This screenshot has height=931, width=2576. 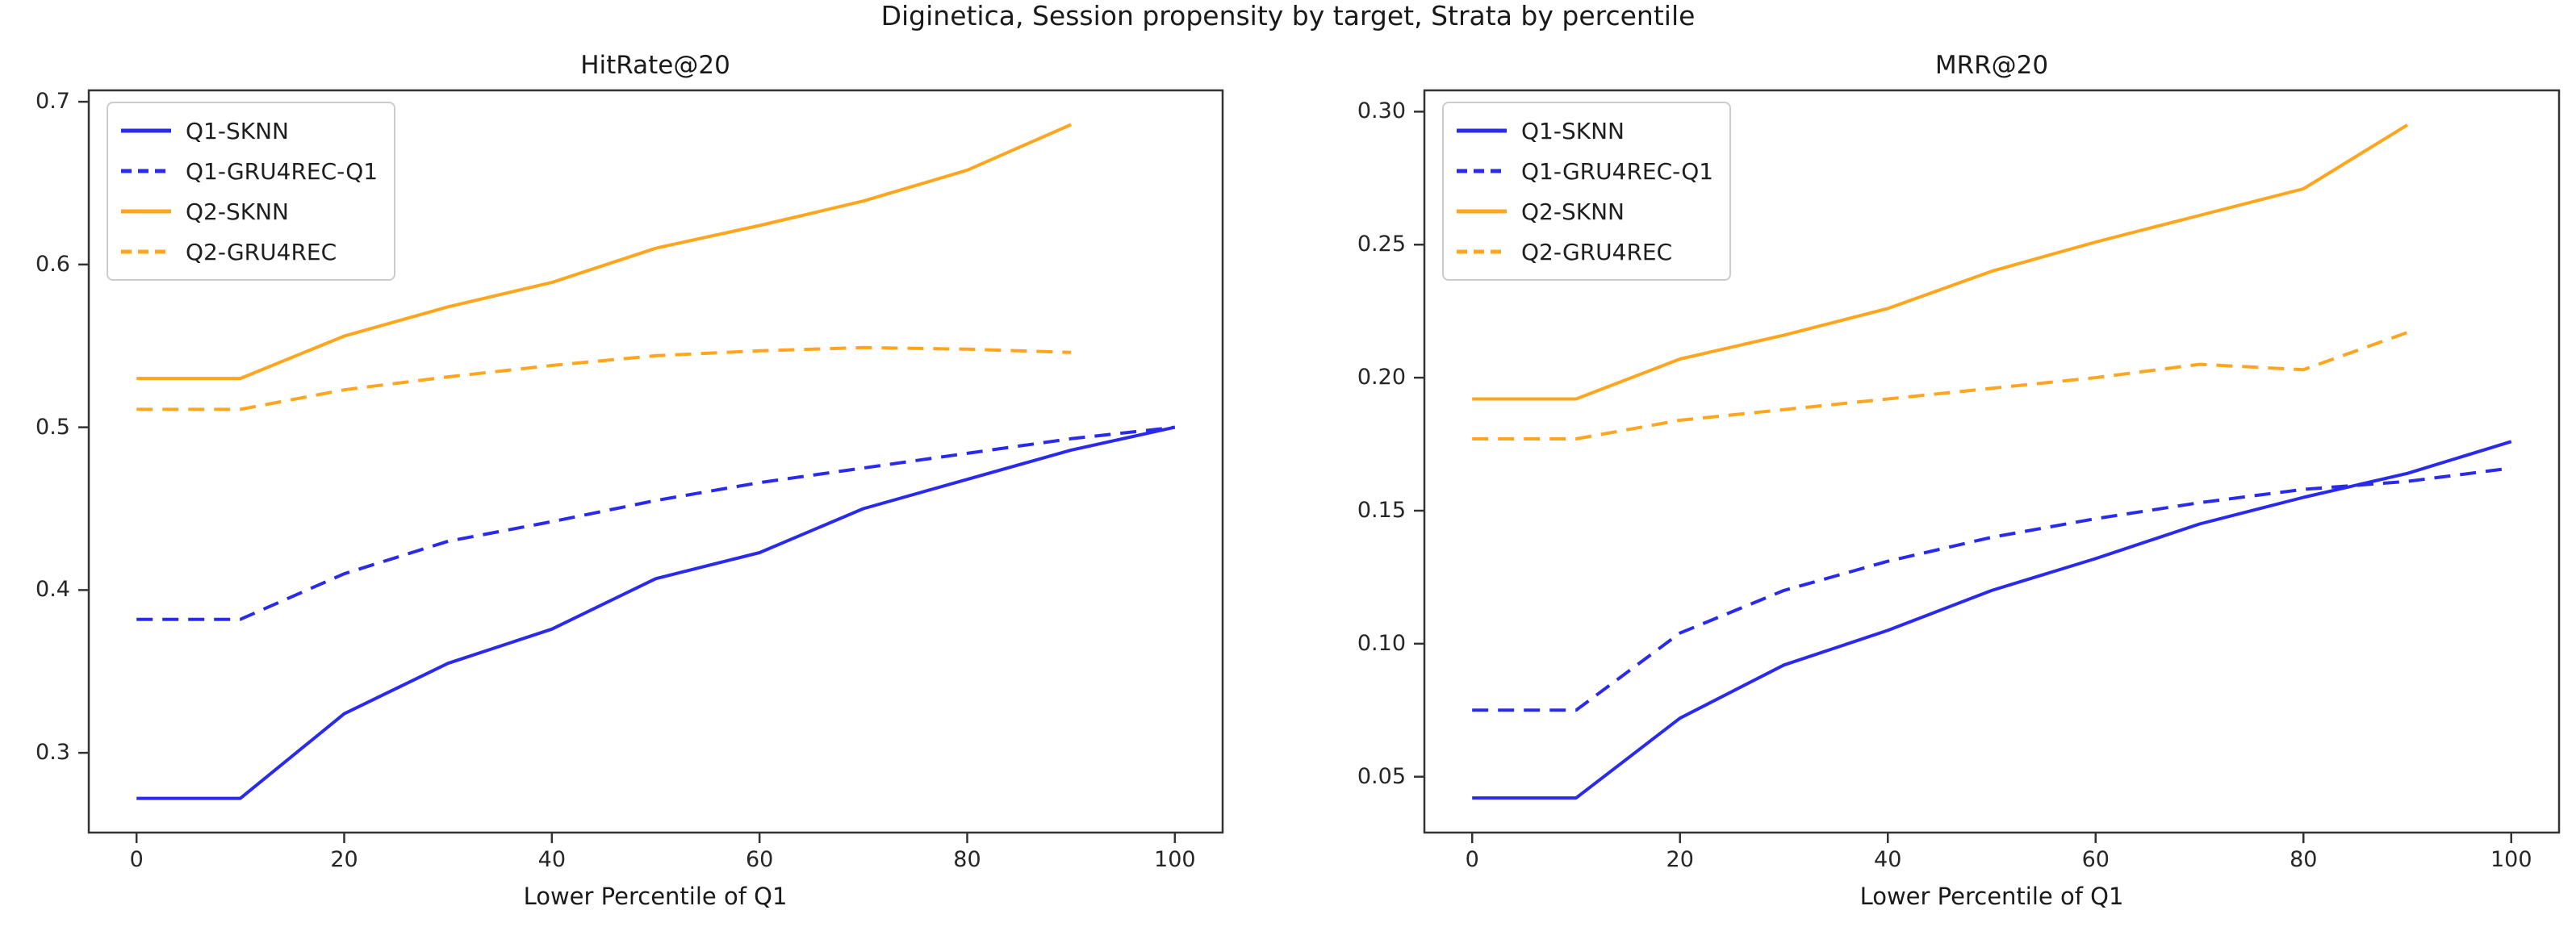 I want to click on y-tick-label: 0.5, so click(x=53, y=427).